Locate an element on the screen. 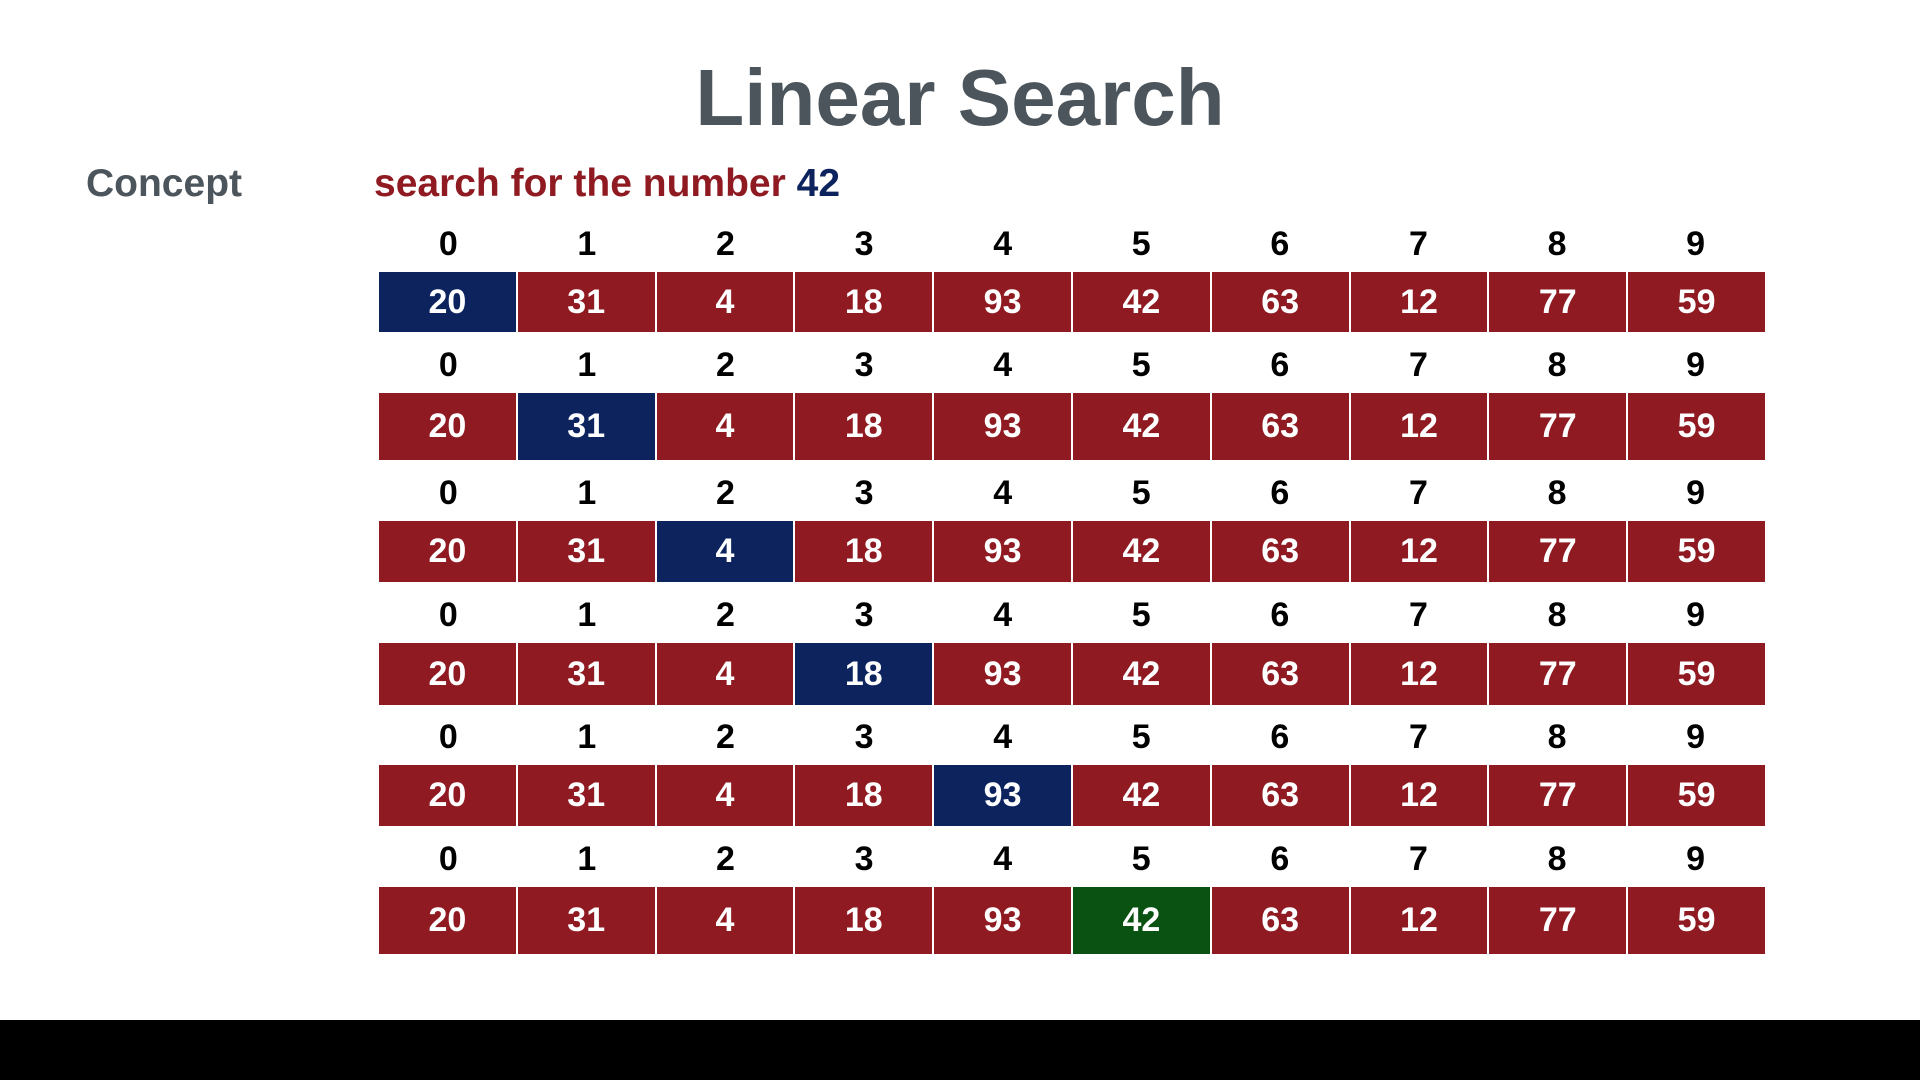  search-step-2: 0 1 2 3 4 5 6 7 8 9 20 31 4 18 93 42 63 12 77 59 is located at coordinates (1072, 398).